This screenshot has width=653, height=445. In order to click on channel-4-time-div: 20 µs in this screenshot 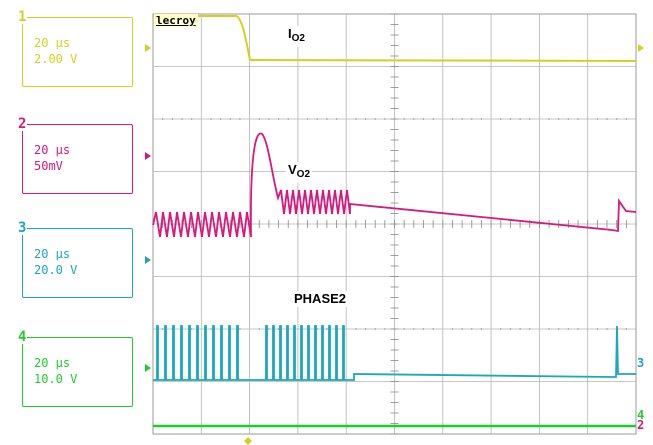, I will do `click(52, 363)`.